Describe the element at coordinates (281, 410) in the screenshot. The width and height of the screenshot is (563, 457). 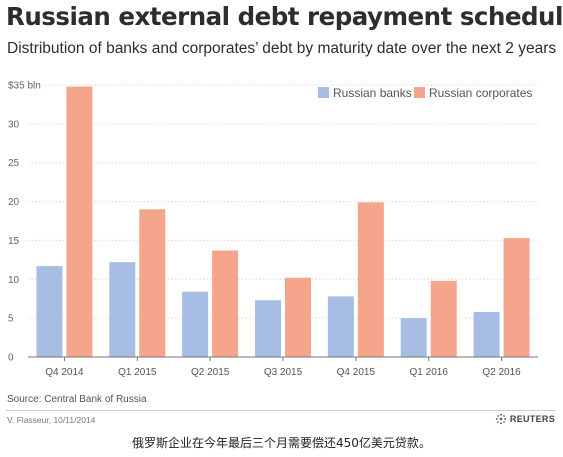
I see `footer-divider` at that location.